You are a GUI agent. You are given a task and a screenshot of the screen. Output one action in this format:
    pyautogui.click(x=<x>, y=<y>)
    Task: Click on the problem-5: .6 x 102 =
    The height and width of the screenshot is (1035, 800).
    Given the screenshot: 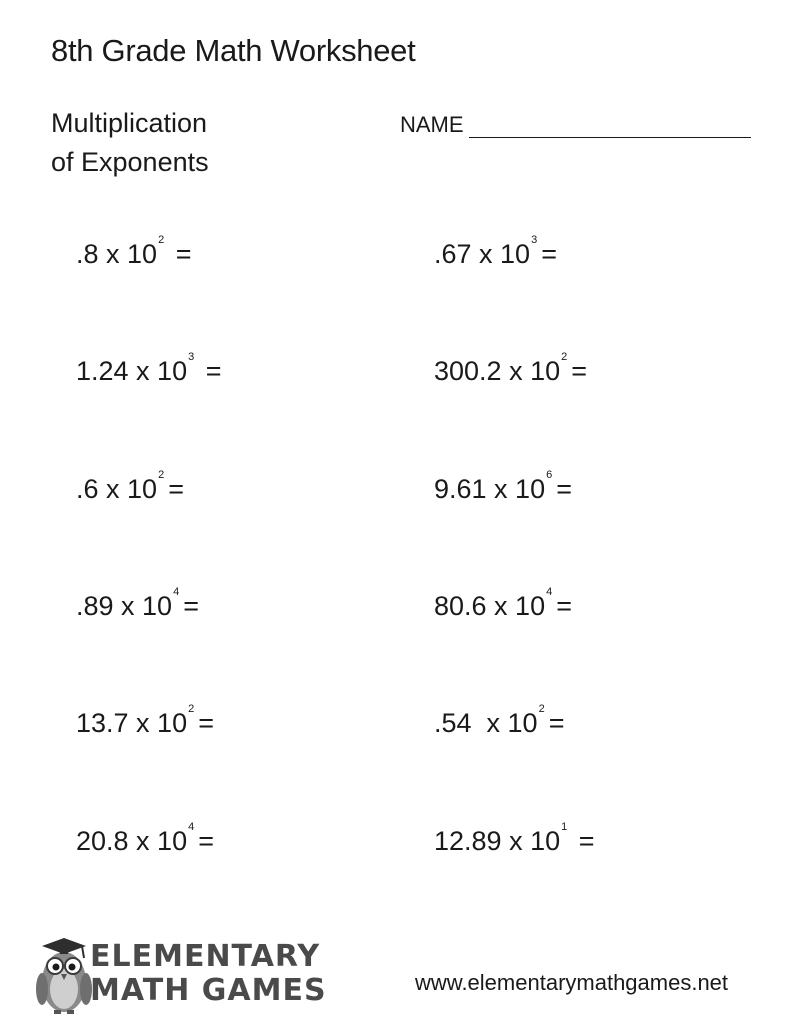 What is the action you would take?
    pyautogui.click(x=130, y=490)
    